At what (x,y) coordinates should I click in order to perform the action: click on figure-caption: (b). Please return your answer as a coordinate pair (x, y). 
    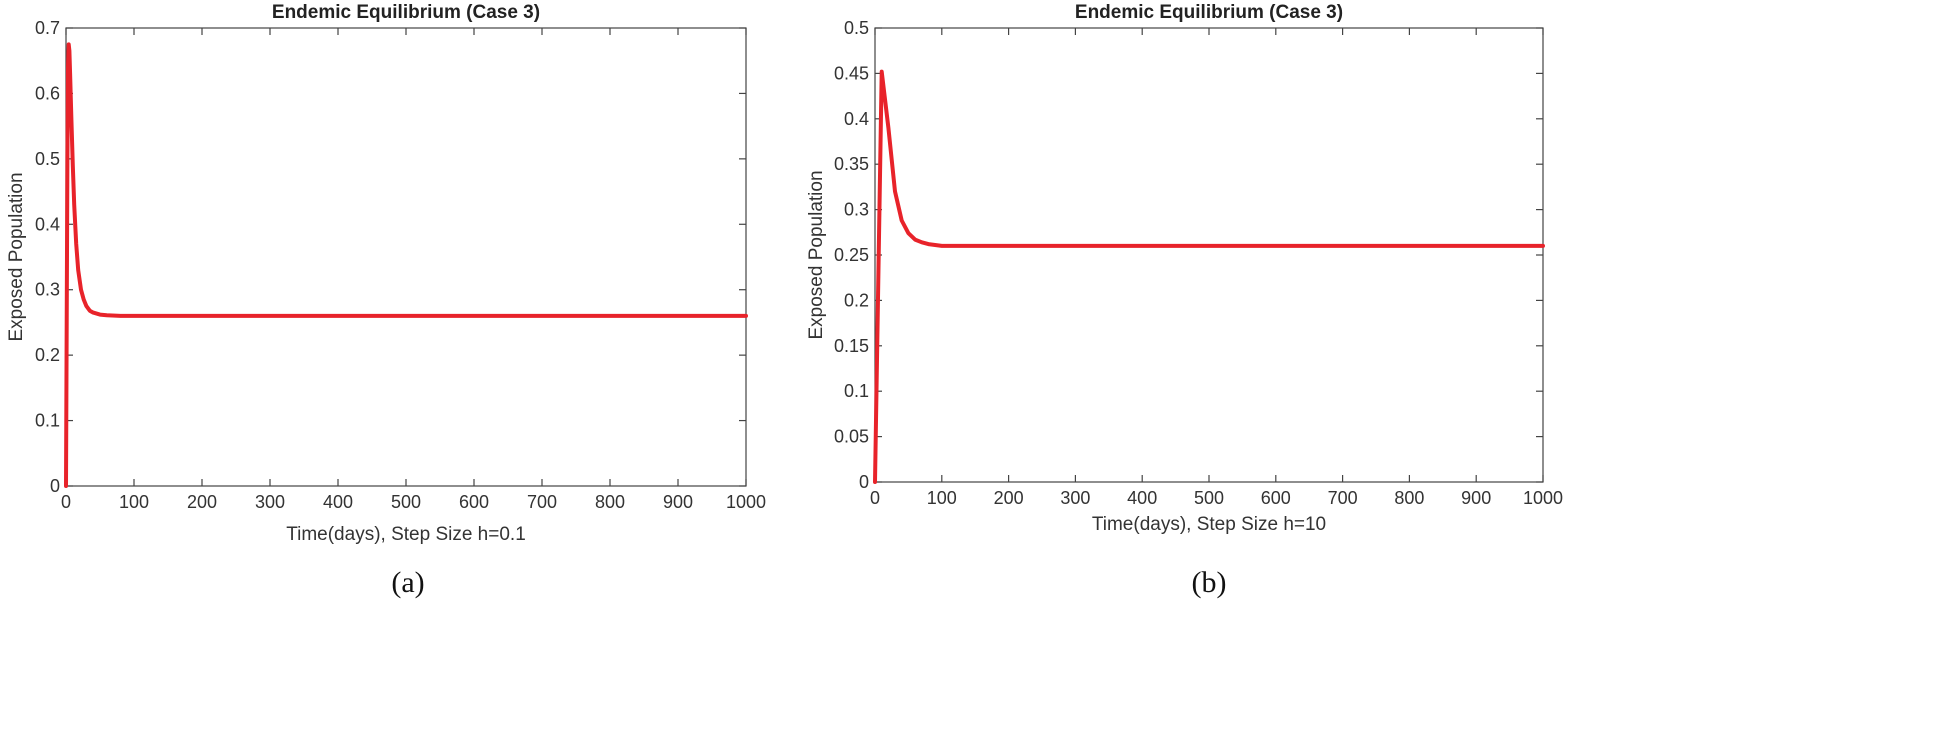
    Looking at the image, I should click on (1209, 582).